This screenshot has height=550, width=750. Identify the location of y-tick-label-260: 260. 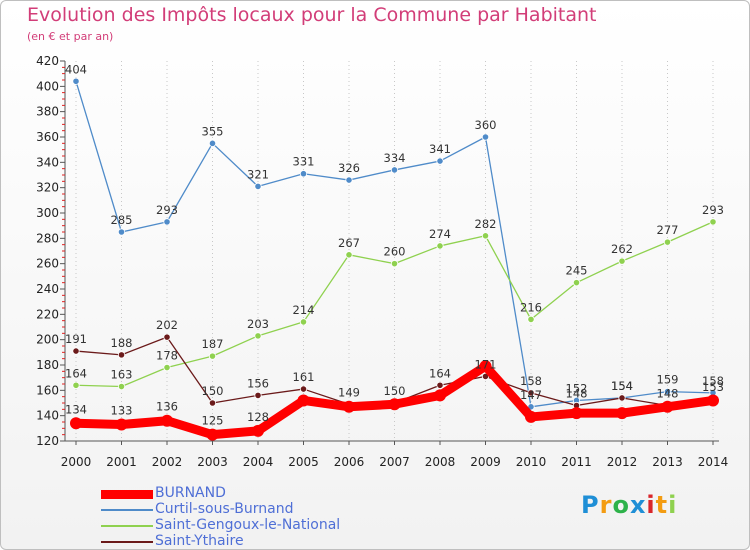
(47, 264).